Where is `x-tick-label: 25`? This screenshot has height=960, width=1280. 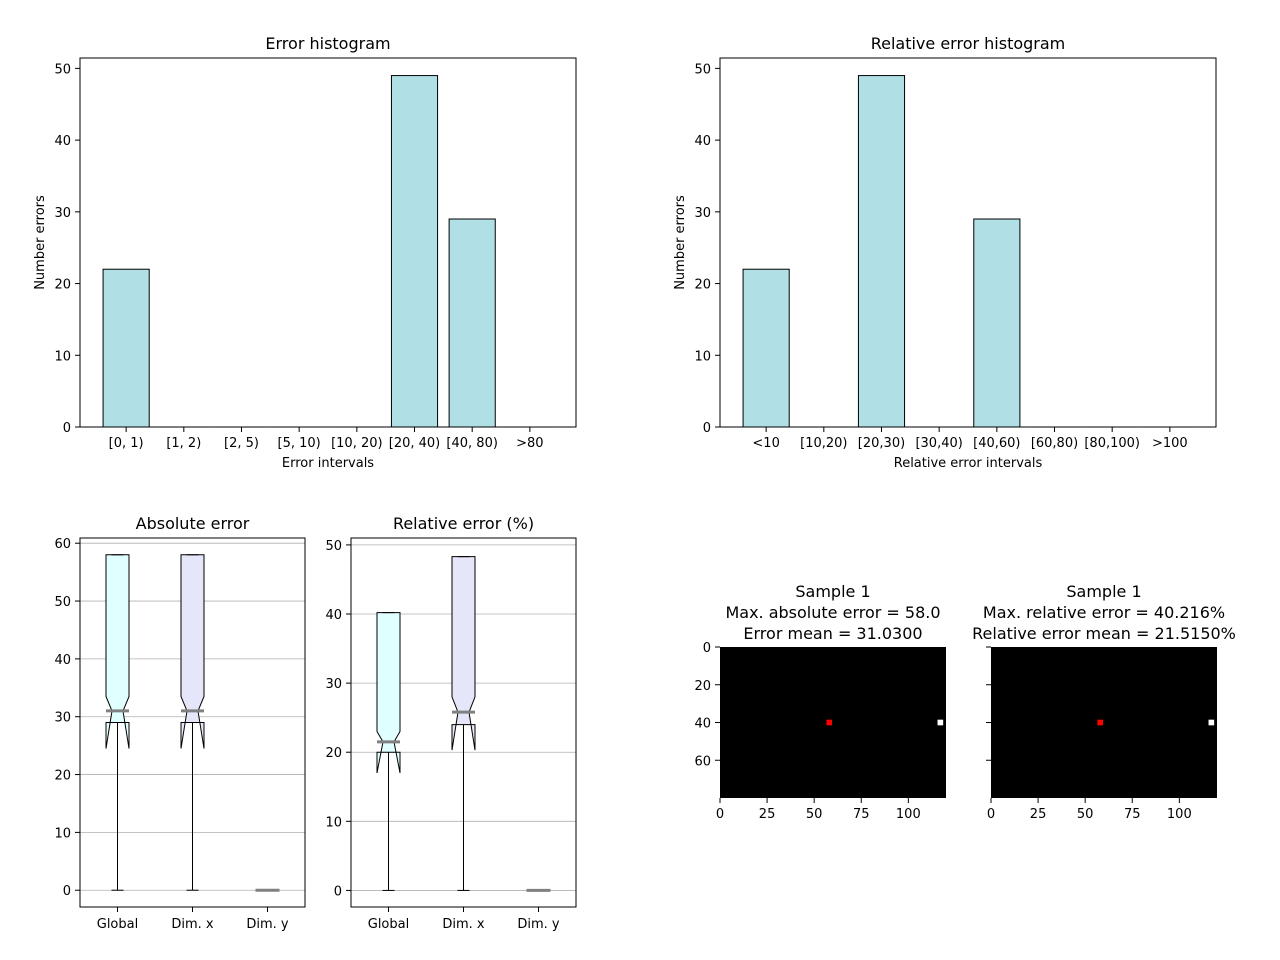
x-tick-label: 25 is located at coordinates (1038, 814).